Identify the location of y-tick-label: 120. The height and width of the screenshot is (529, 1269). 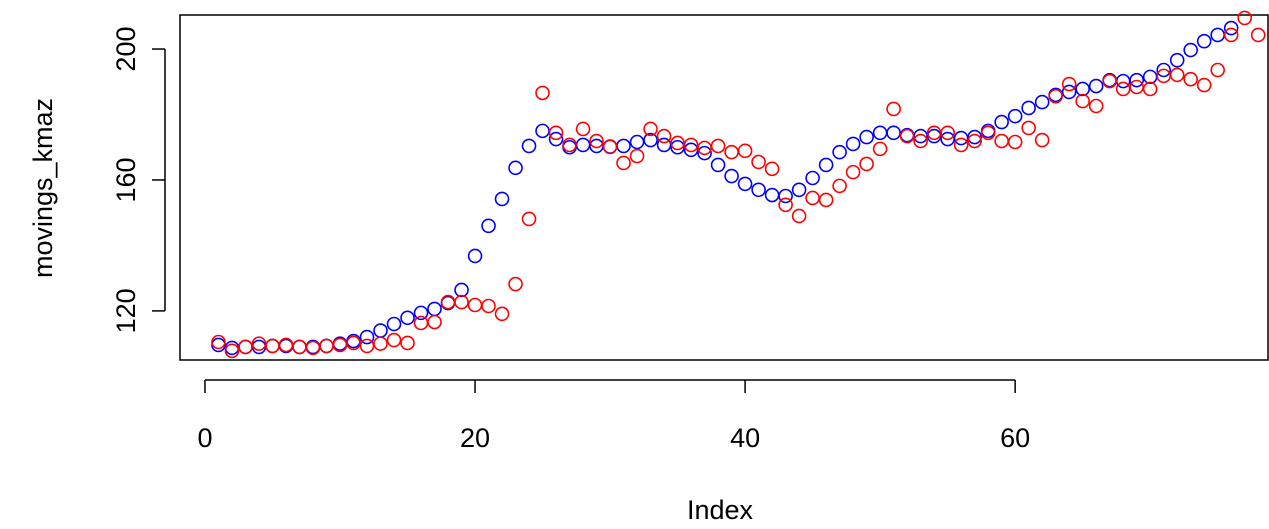
(126, 310).